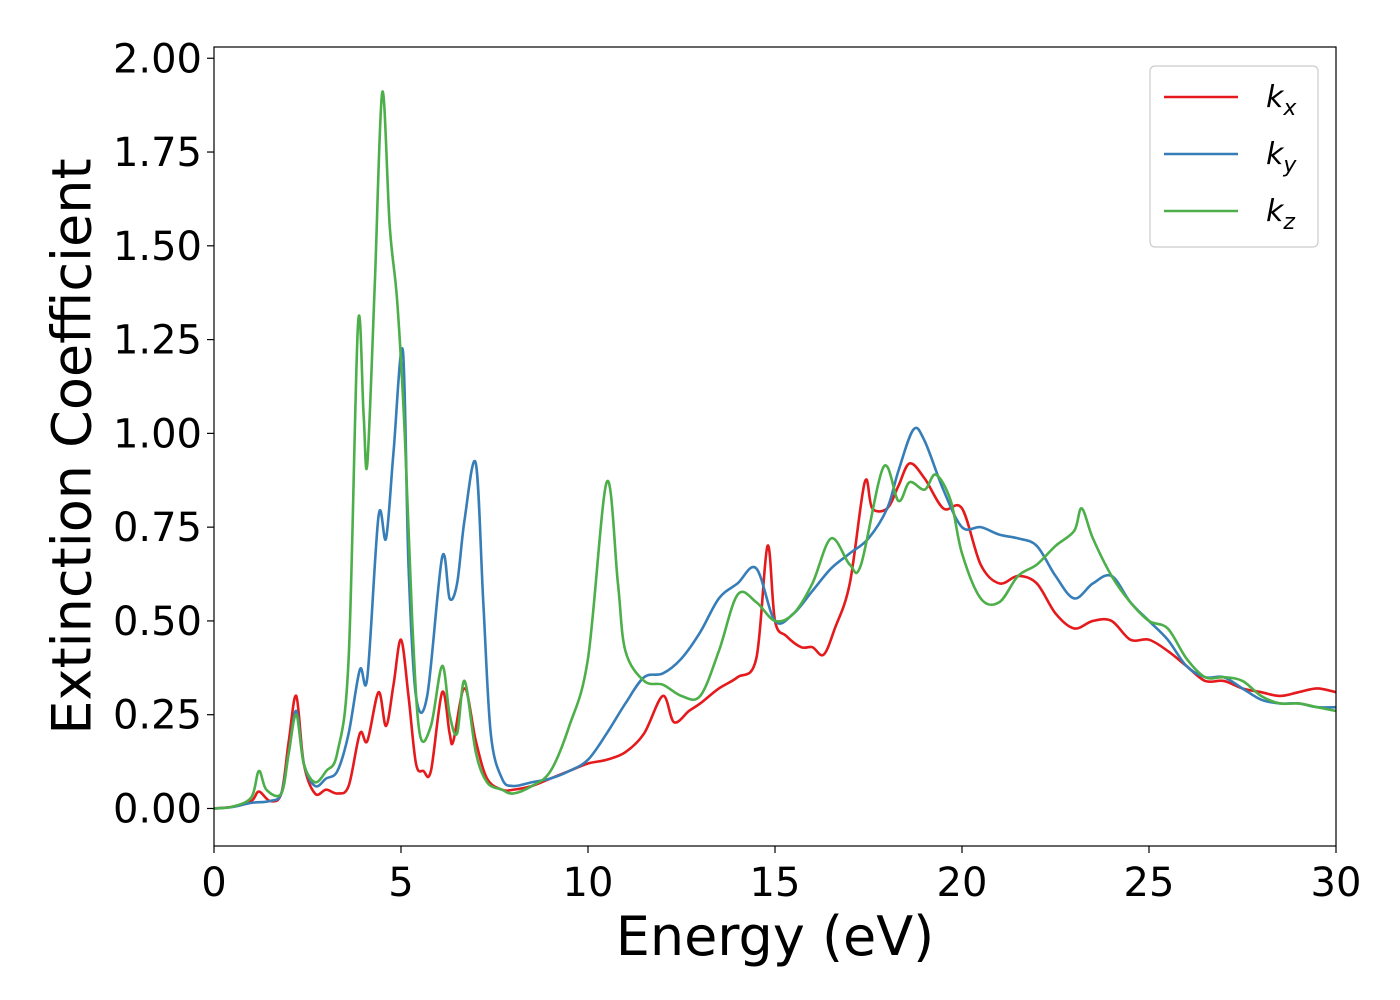 Image resolution: width=1400 pixels, height=1000 pixels. What do you see at coordinates (962, 883) in the screenshot?
I see `x-tick-label: 20` at bounding box center [962, 883].